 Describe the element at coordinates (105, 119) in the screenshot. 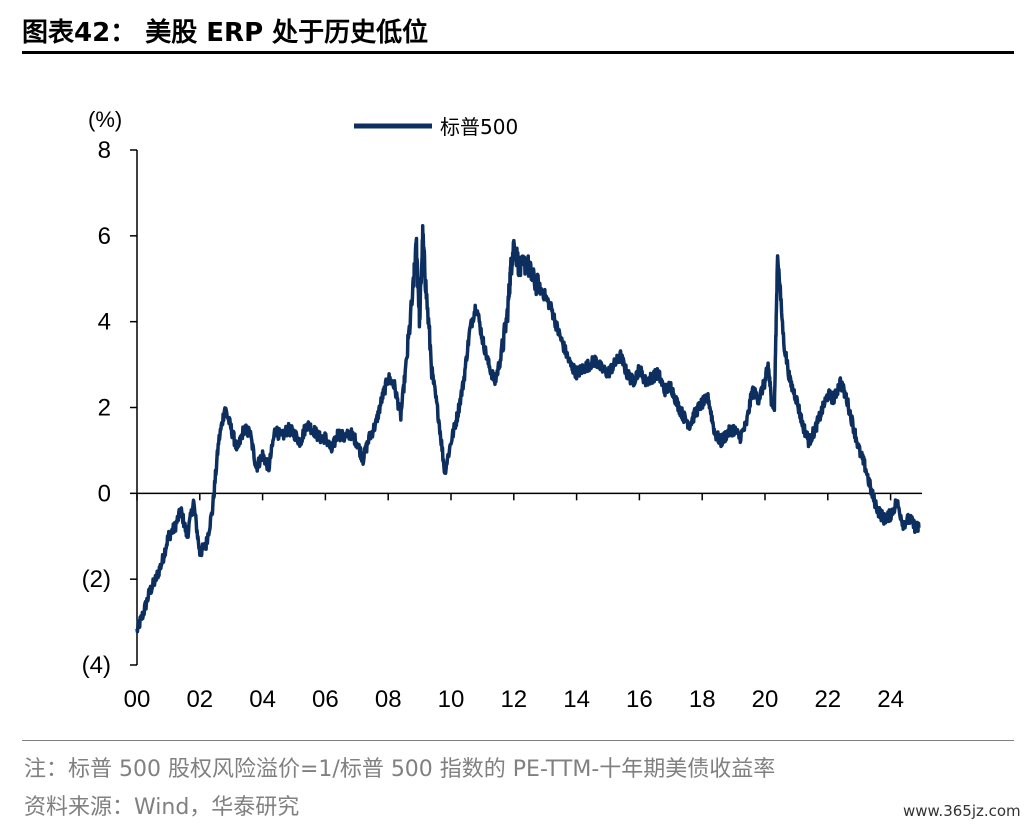

I see `y-axis-unit: (%)` at that location.